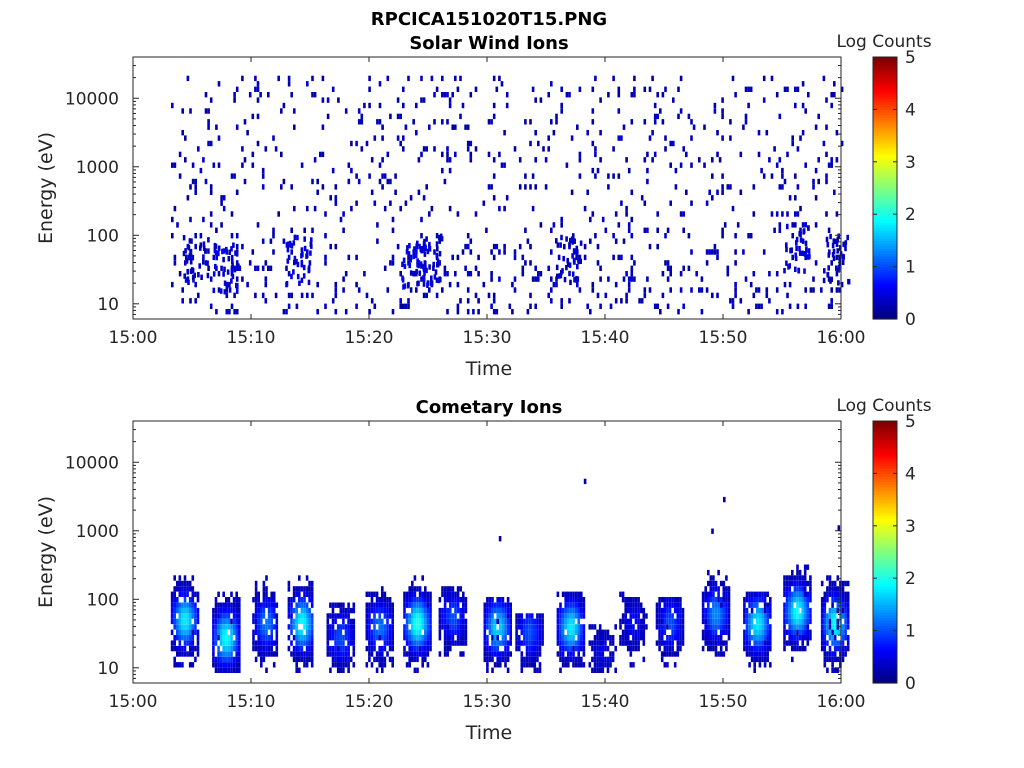 This screenshot has width=1024, height=768. I want to click on x-tick-label: 15:40, so click(605, 702).